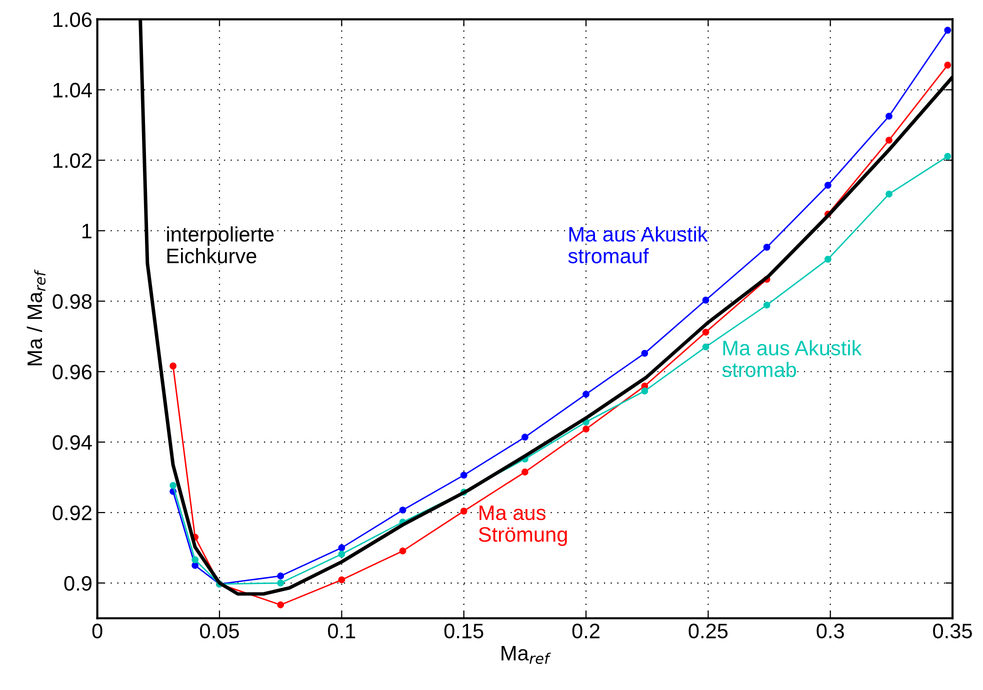 This screenshot has height=690, width=983. What do you see at coordinates (36, 318) in the screenshot?
I see `y-axis-title: Ma / Ma$_{ref}$` at bounding box center [36, 318].